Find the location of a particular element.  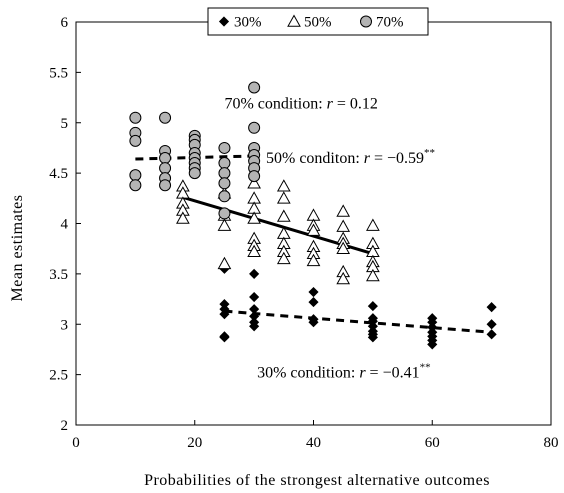

legend: 30% 50% 70% is located at coordinates (318, 21).